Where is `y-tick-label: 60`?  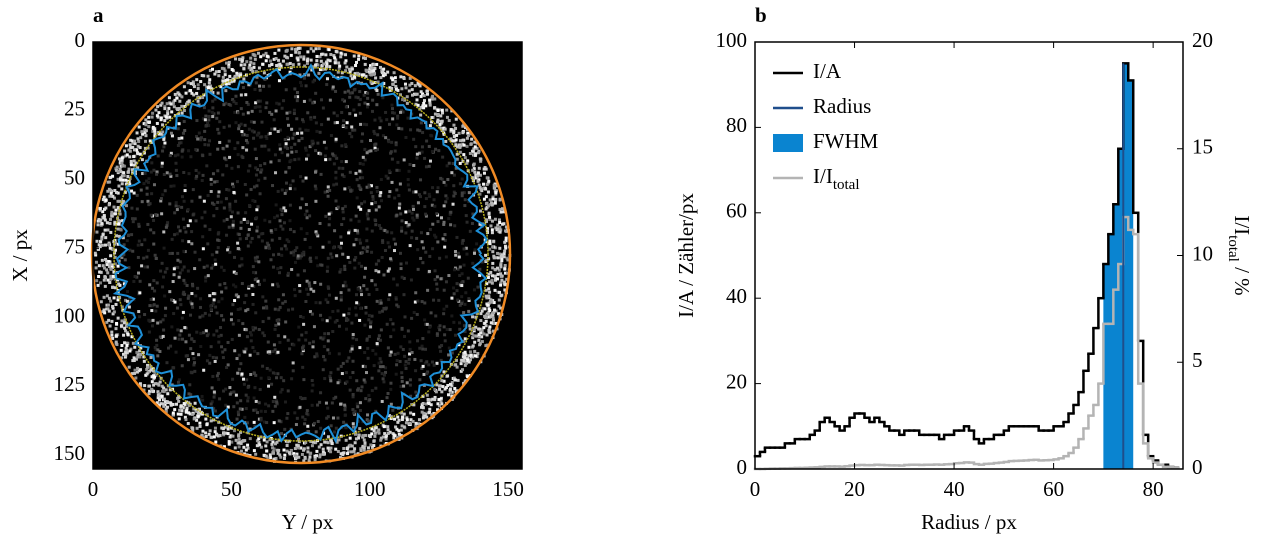 y-tick-label: 60 is located at coordinates (736, 211).